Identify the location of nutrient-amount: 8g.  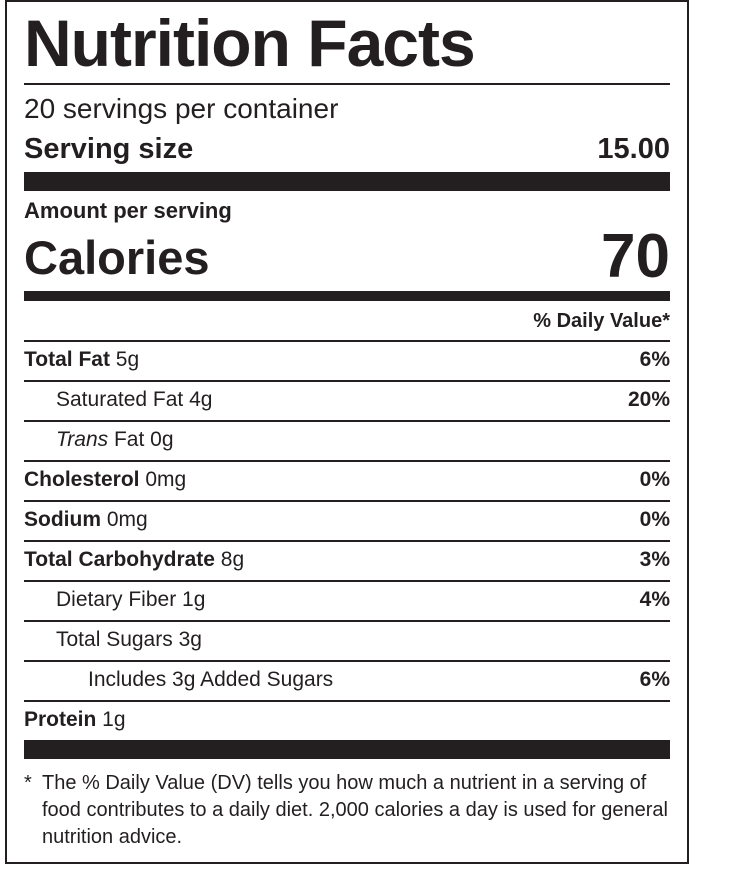
(229, 559).